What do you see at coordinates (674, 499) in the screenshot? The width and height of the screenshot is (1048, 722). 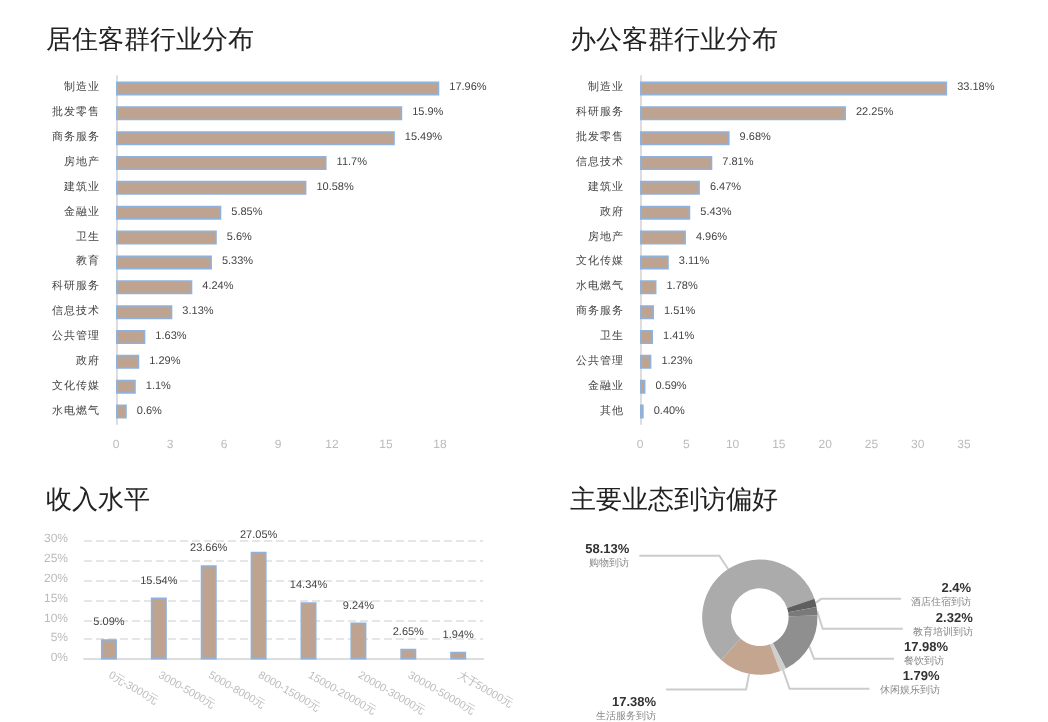 I see `chart-title: 主要业态到访偏好` at bounding box center [674, 499].